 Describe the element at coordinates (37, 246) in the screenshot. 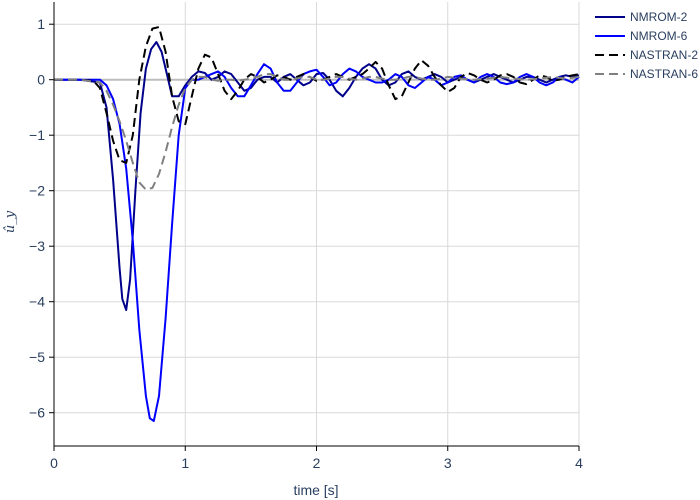

I see `y-tick-label: −3` at that location.